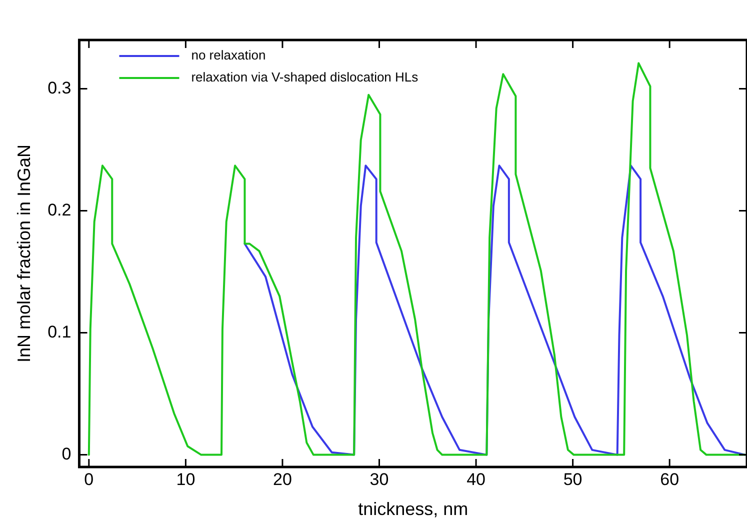 The width and height of the screenshot is (747, 529). I want to click on y-tick-label: 0, so click(67, 454).